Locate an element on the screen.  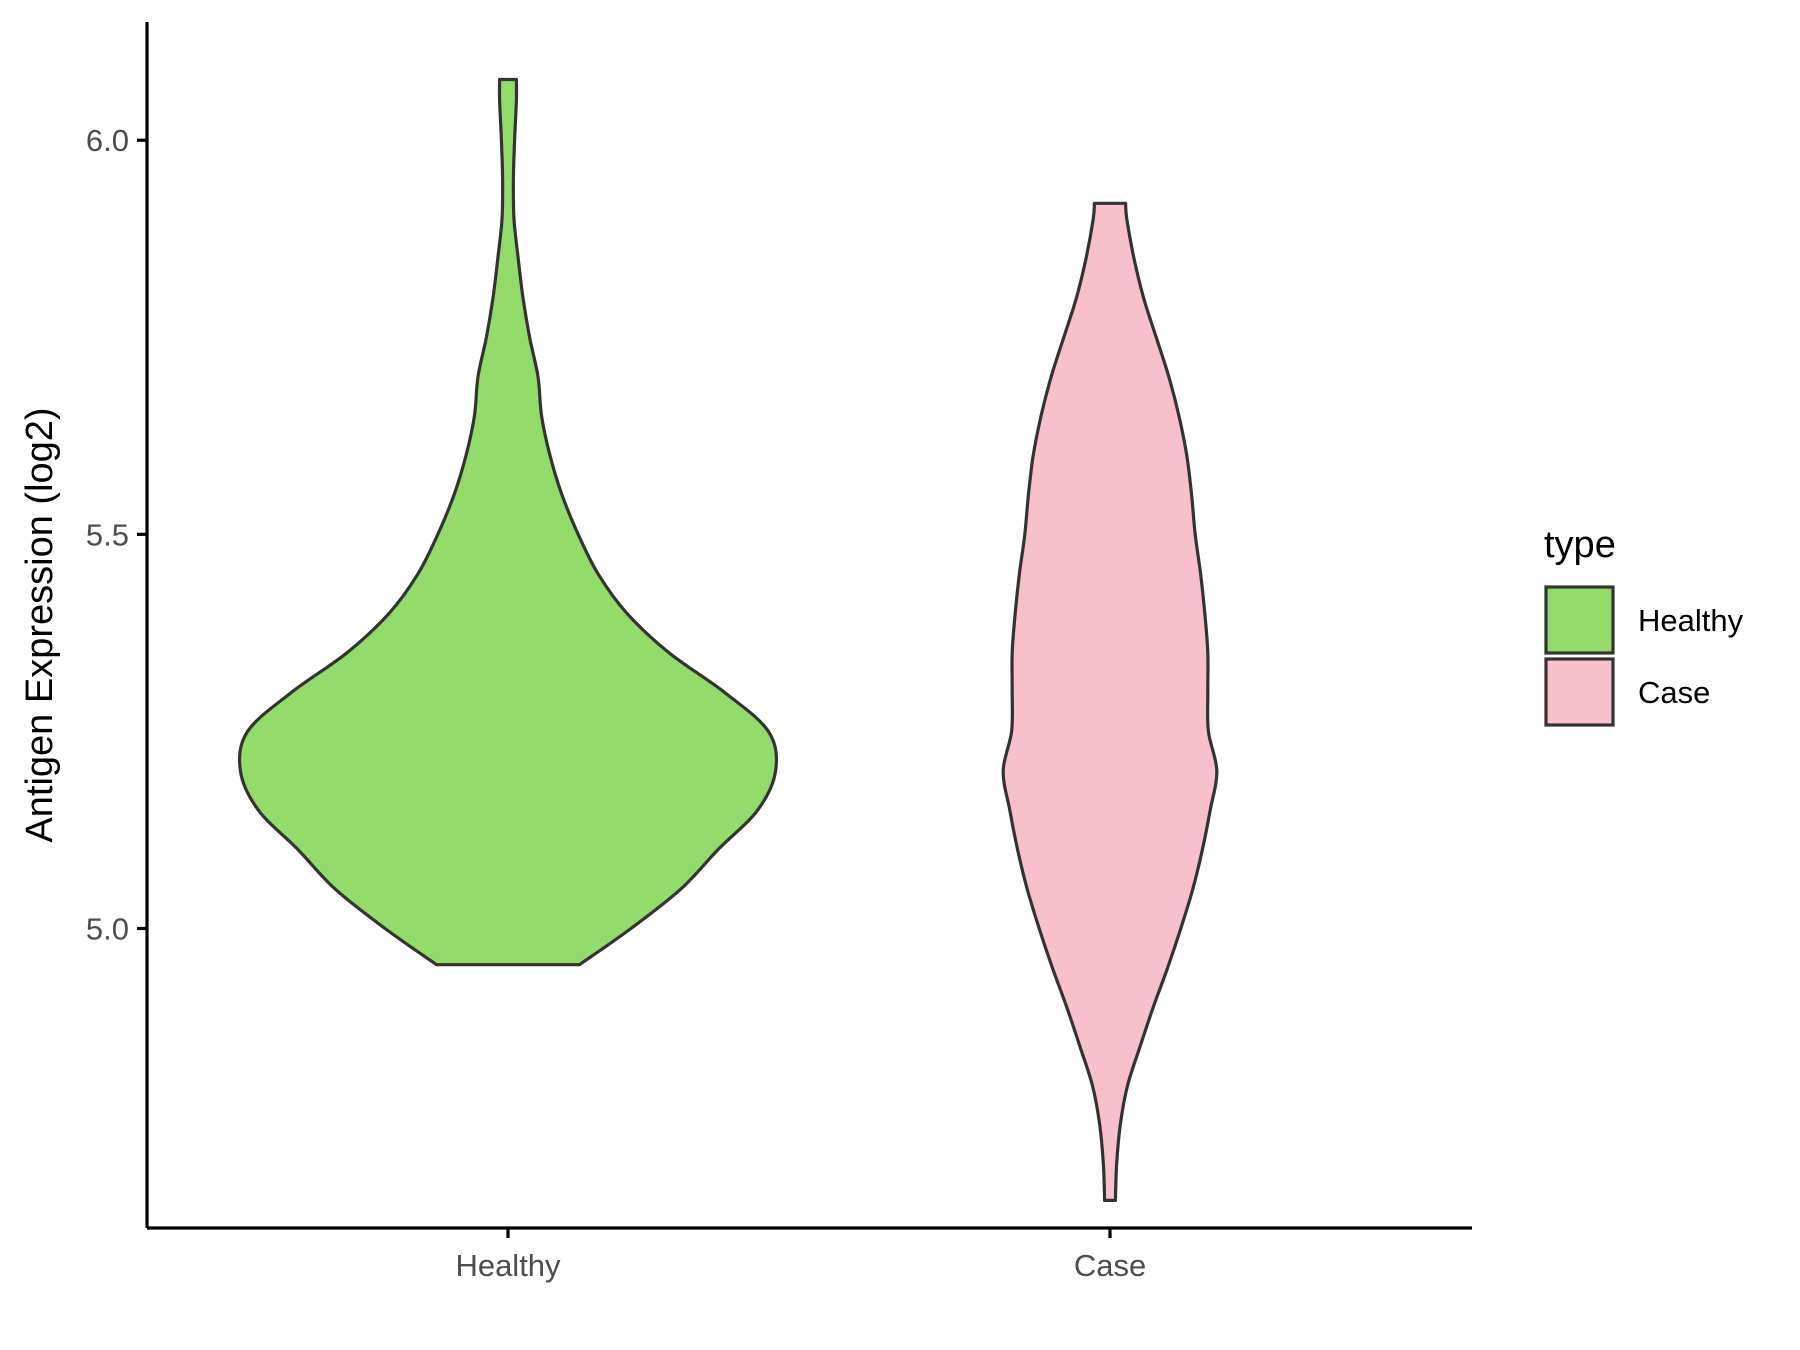
legend: type Healthy Case is located at coordinates (1644, 625).